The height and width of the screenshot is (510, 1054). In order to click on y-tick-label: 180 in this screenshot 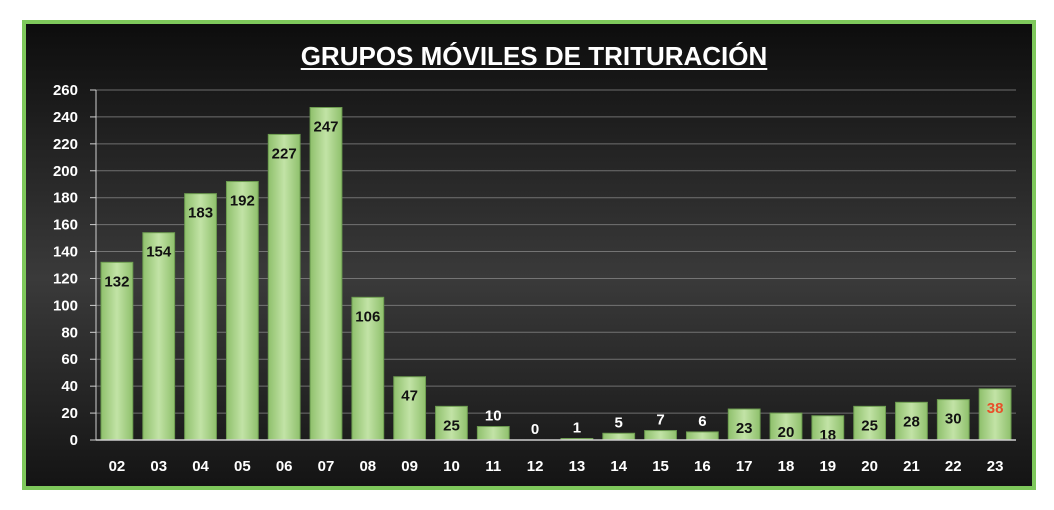, I will do `click(65, 198)`.